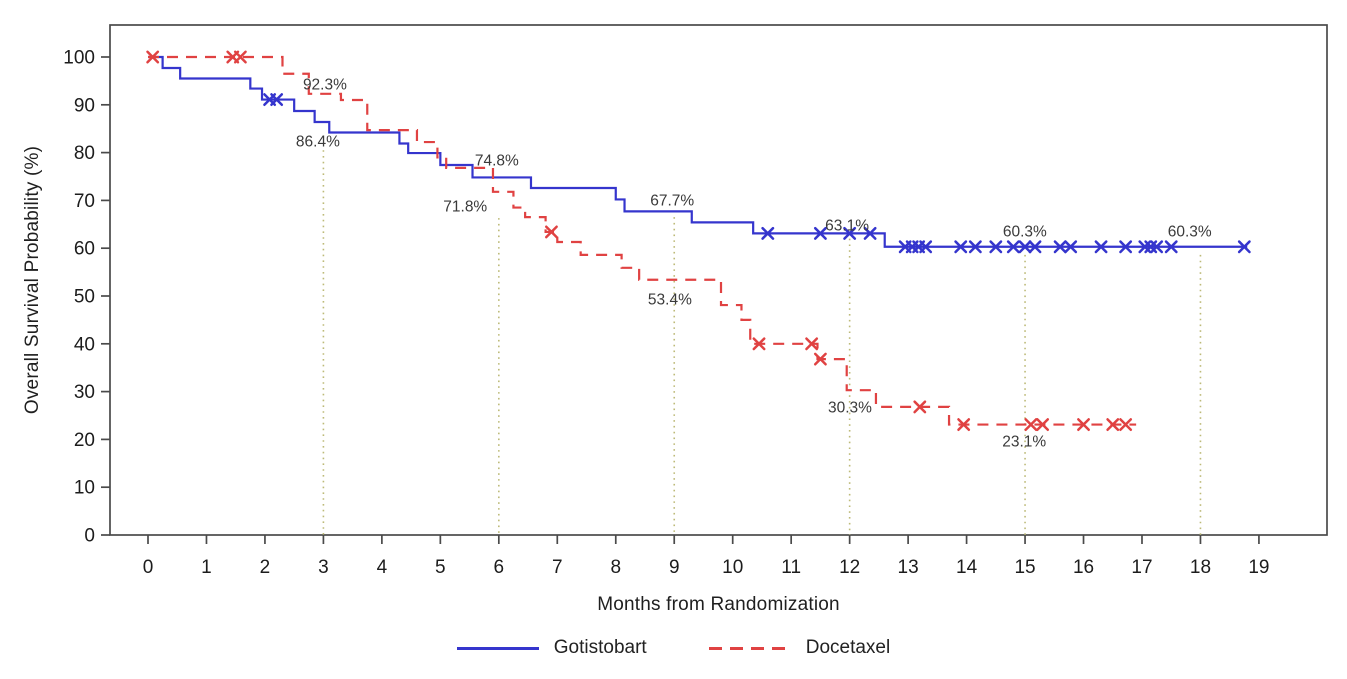 Image resolution: width=1347 pixels, height=679 pixels. What do you see at coordinates (84, 297) in the screenshot?
I see `y-tick-label: 50` at bounding box center [84, 297].